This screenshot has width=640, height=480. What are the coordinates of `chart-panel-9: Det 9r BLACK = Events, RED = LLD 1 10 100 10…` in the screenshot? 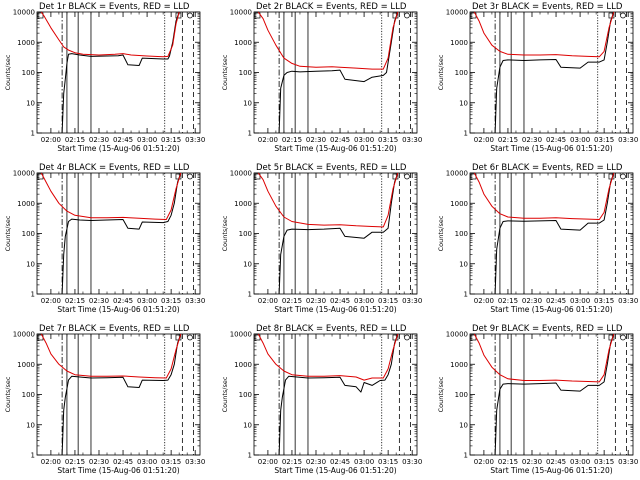 It's located at (537, 399).